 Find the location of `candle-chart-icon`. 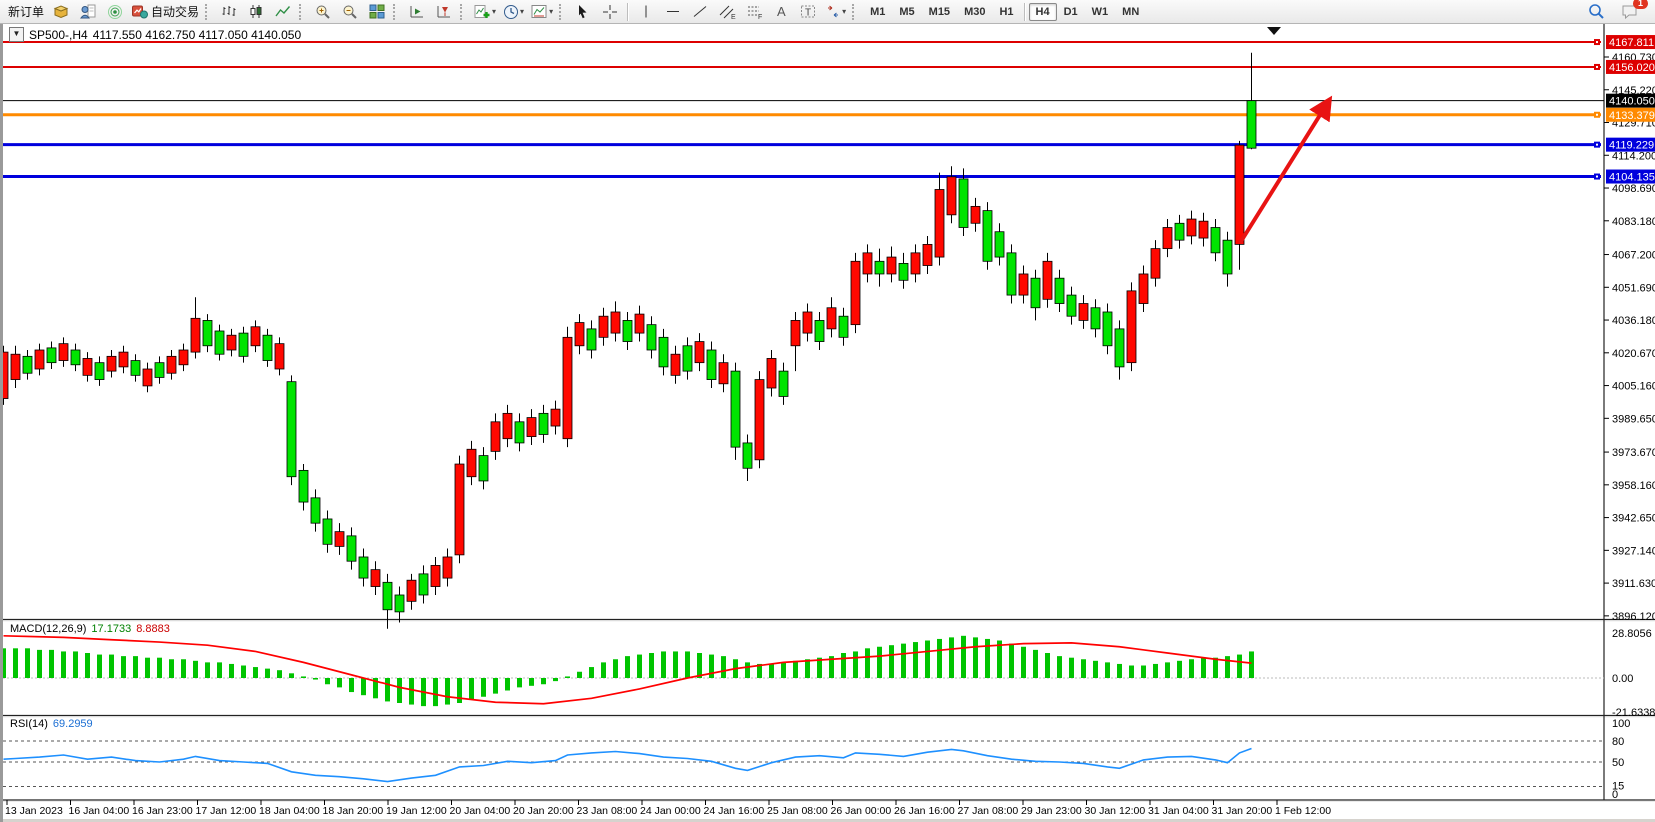

candle-chart-icon is located at coordinates (256, 12).